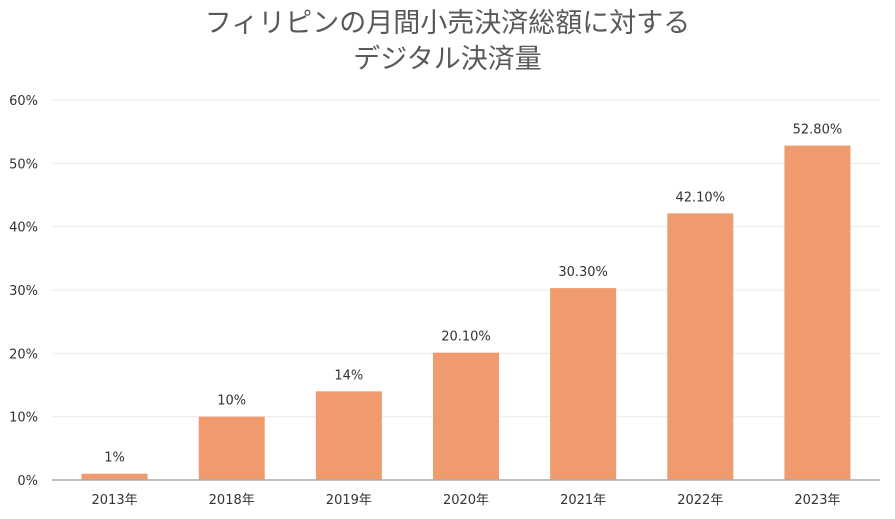 This screenshot has height=519, width=895. What do you see at coordinates (700, 500) in the screenshot?
I see `x-tick-label: 2022年` at bounding box center [700, 500].